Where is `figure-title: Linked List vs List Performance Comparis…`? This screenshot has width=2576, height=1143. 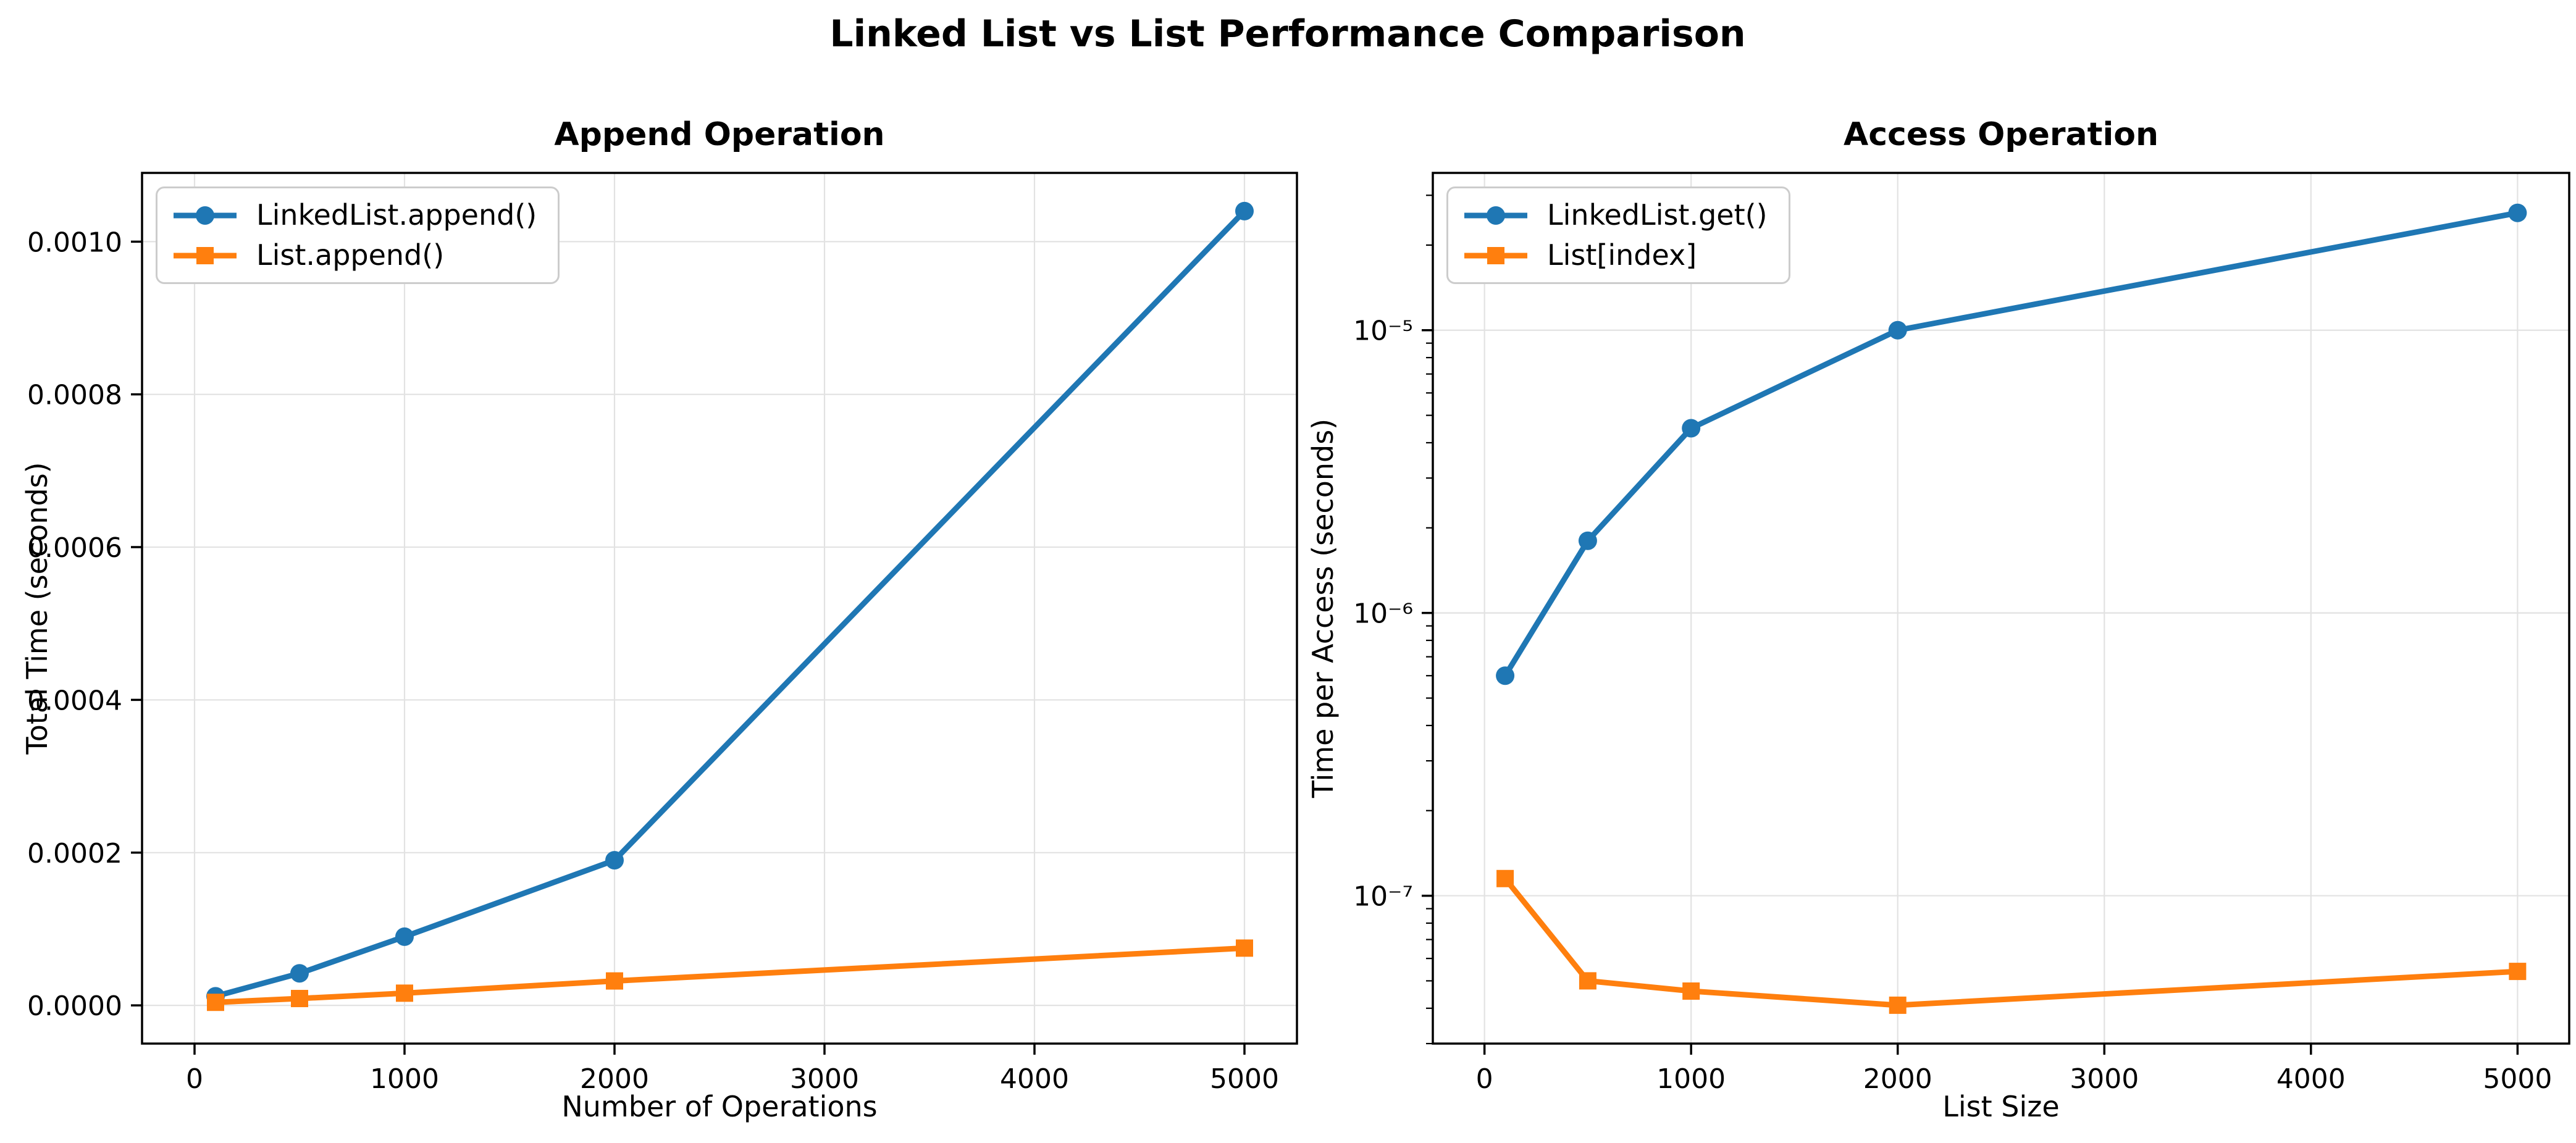 figure-title: Linked List vs List Performance Comparis… is located at coordinates (1288, 34).